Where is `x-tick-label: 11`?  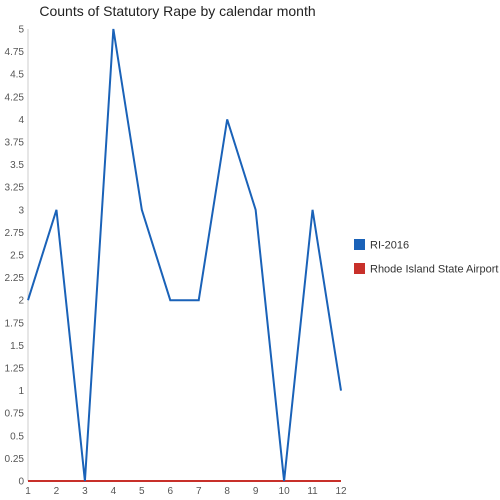 x-tick-label: 11 is located at coordinates (312, 491).